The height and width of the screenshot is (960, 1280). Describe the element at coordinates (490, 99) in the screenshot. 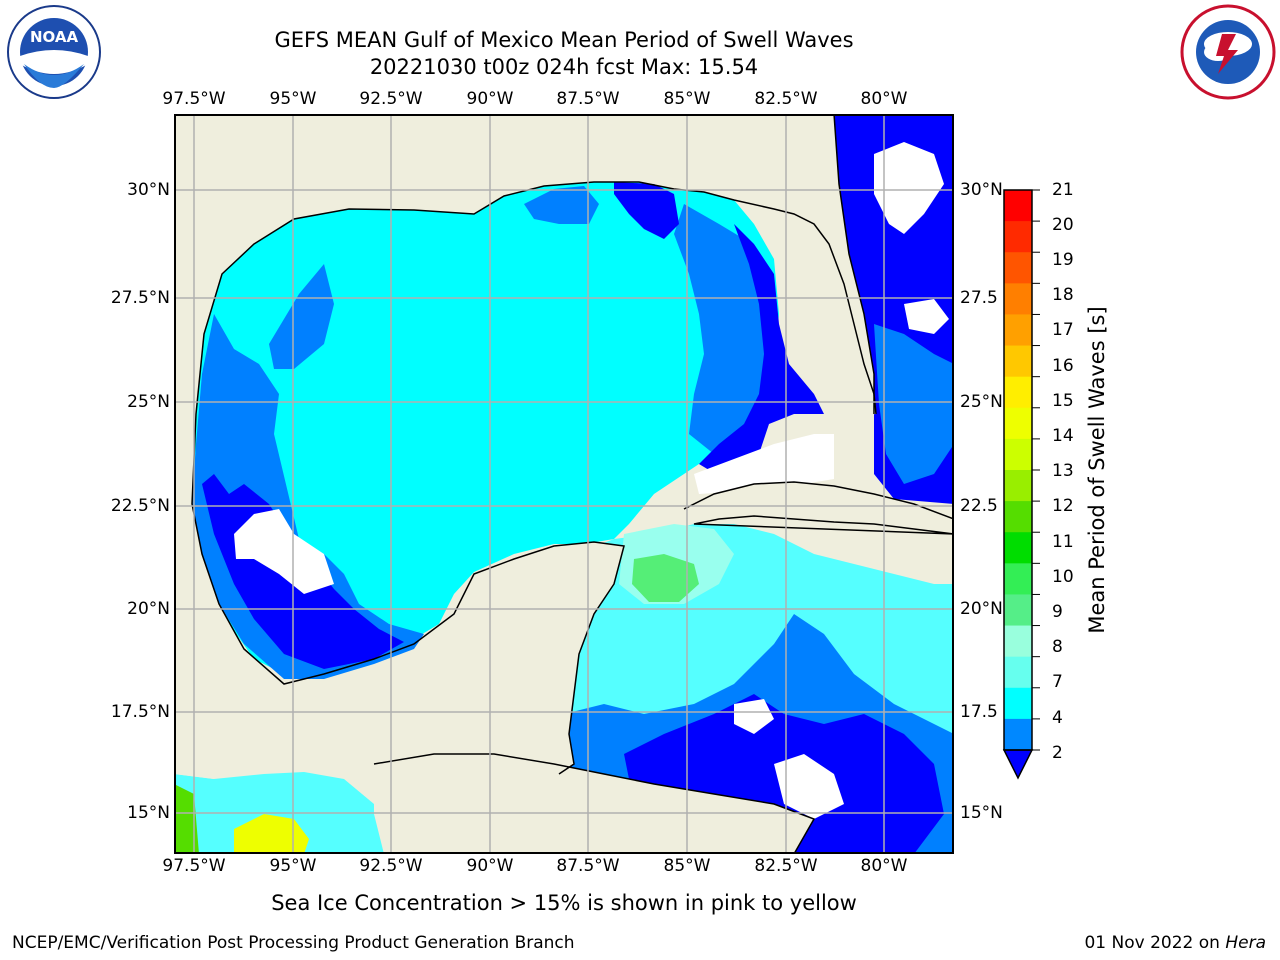

I see `lon-tick-top: 90°W` at that location.